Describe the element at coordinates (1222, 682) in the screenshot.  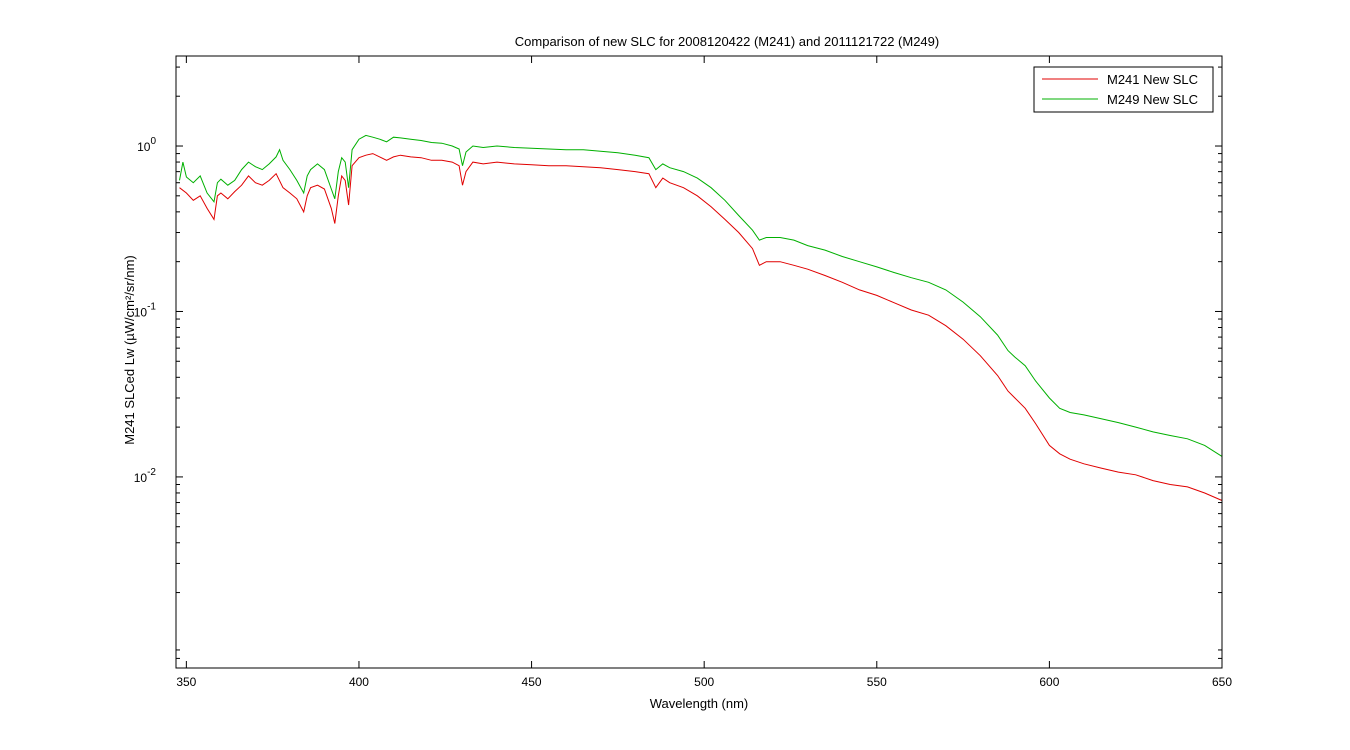
I see `x-tick-label: 650` at that location.